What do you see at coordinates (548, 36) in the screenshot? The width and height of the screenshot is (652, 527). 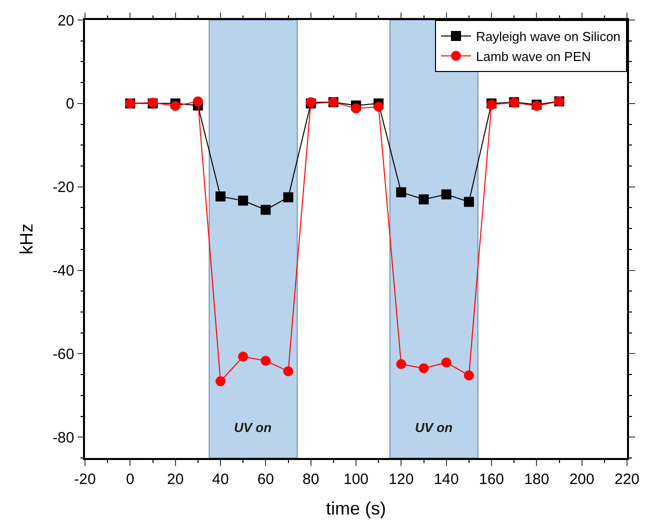 I see `legend-label: Rayleigh wave on Silicon` at bounding box center [548, 36].